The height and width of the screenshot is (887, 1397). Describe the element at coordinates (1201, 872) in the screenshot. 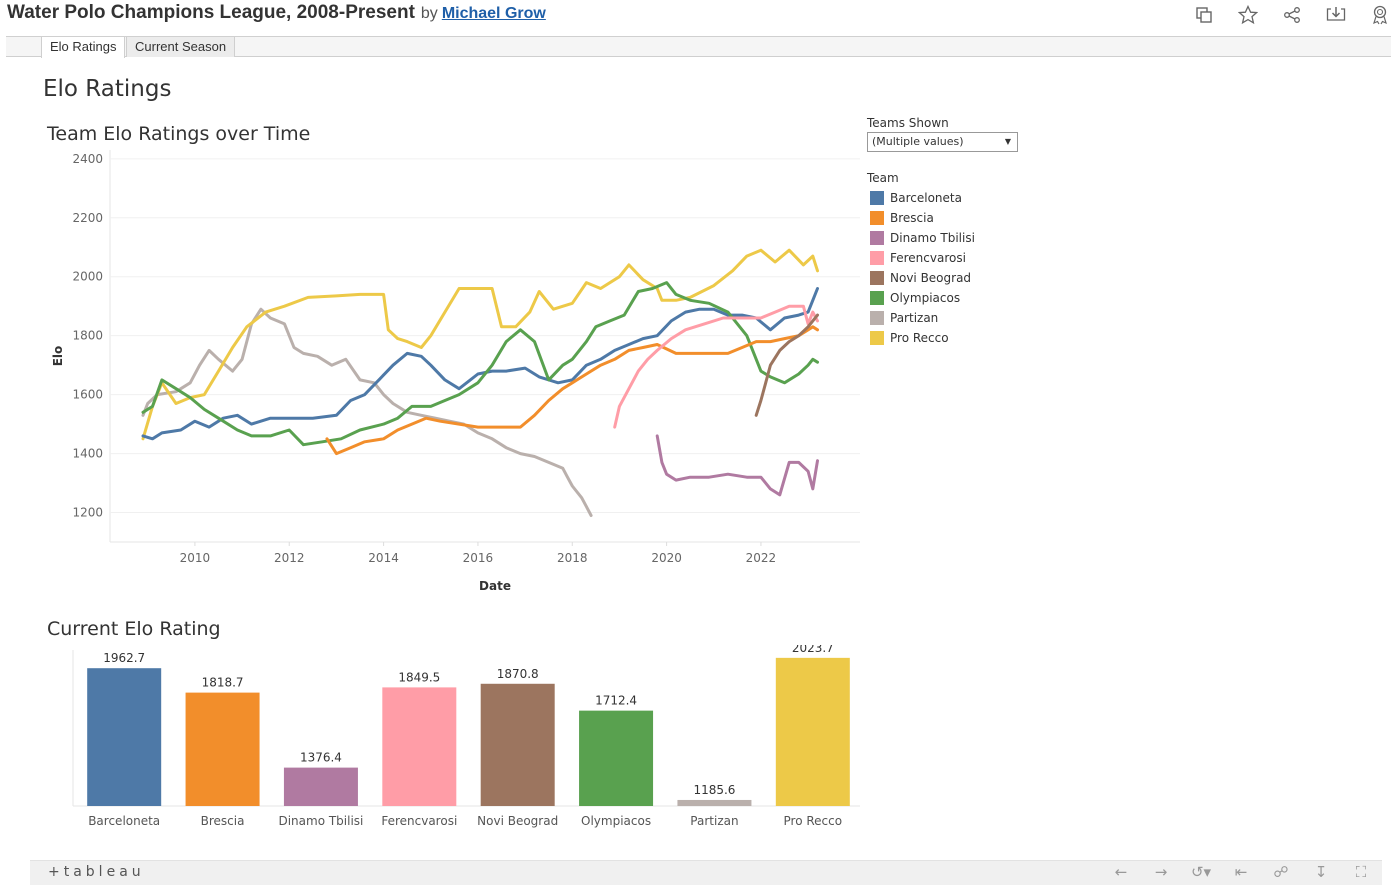

I see `revert-icon: ↺▾` at that location.